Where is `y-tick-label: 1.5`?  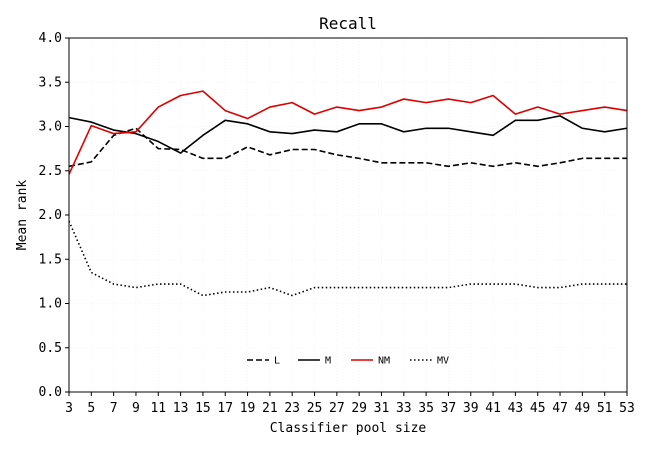 y-tick-label: 1.5 is located at coordinates (50, 259).